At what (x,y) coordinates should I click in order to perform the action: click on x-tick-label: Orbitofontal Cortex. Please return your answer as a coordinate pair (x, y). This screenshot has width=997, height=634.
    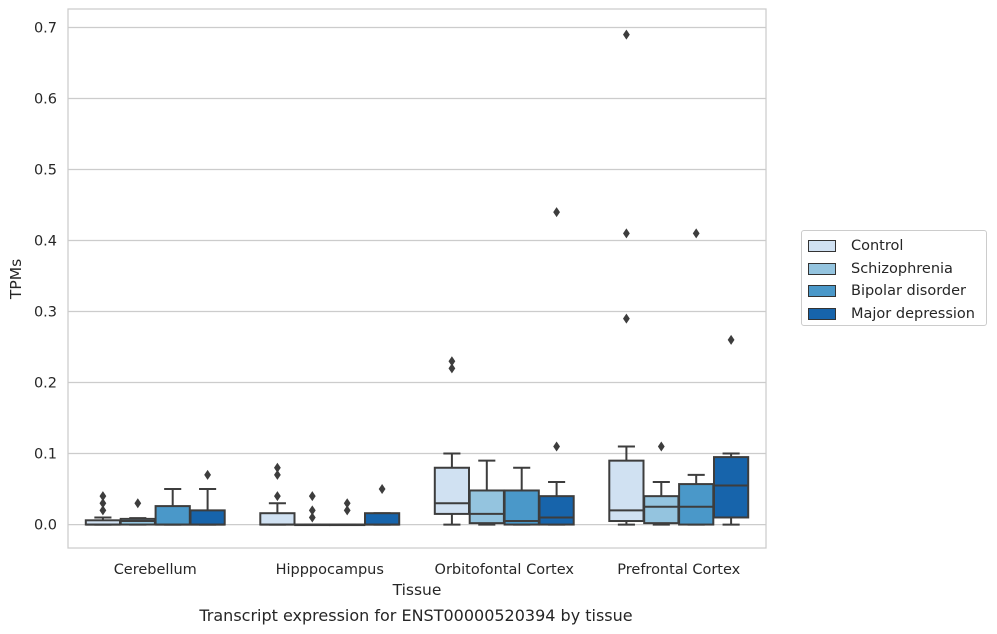
    Looking at the image, I should click on (505, 570).